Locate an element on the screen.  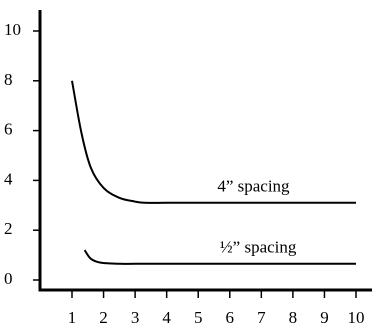
x-tick-label: 5 is located at coordinates (198, 317).